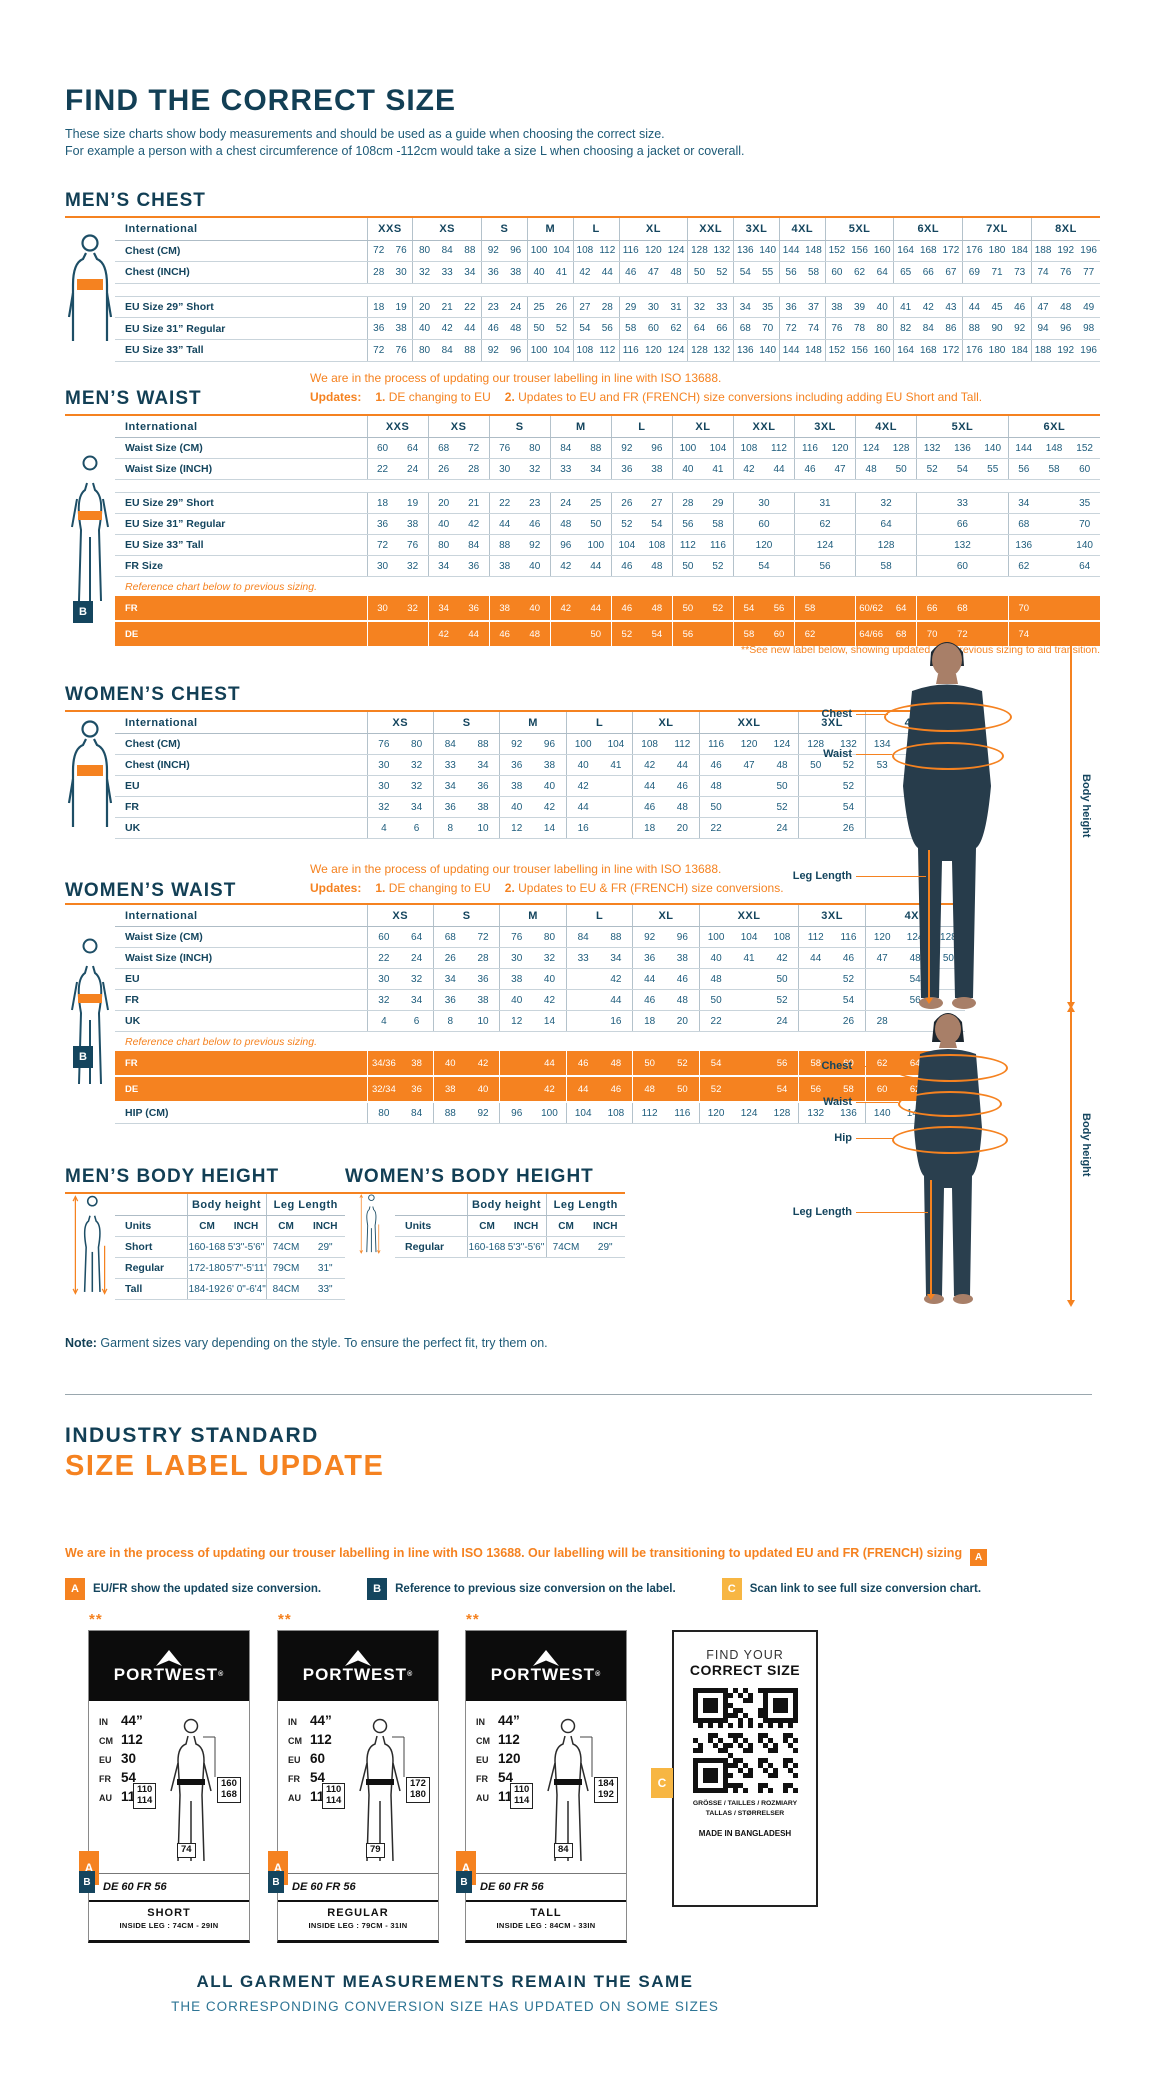  What do you see at coordinates (563, 1850) in the screenshot?
I see `inseam-size-box: 84` at bounding box center [563, 1850].